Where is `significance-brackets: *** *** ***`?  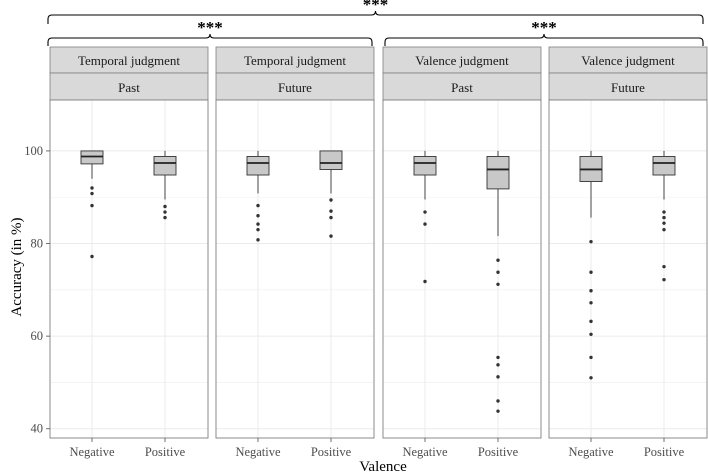
significance-brackets: *** *** *** is located at coordinates (375, 23).